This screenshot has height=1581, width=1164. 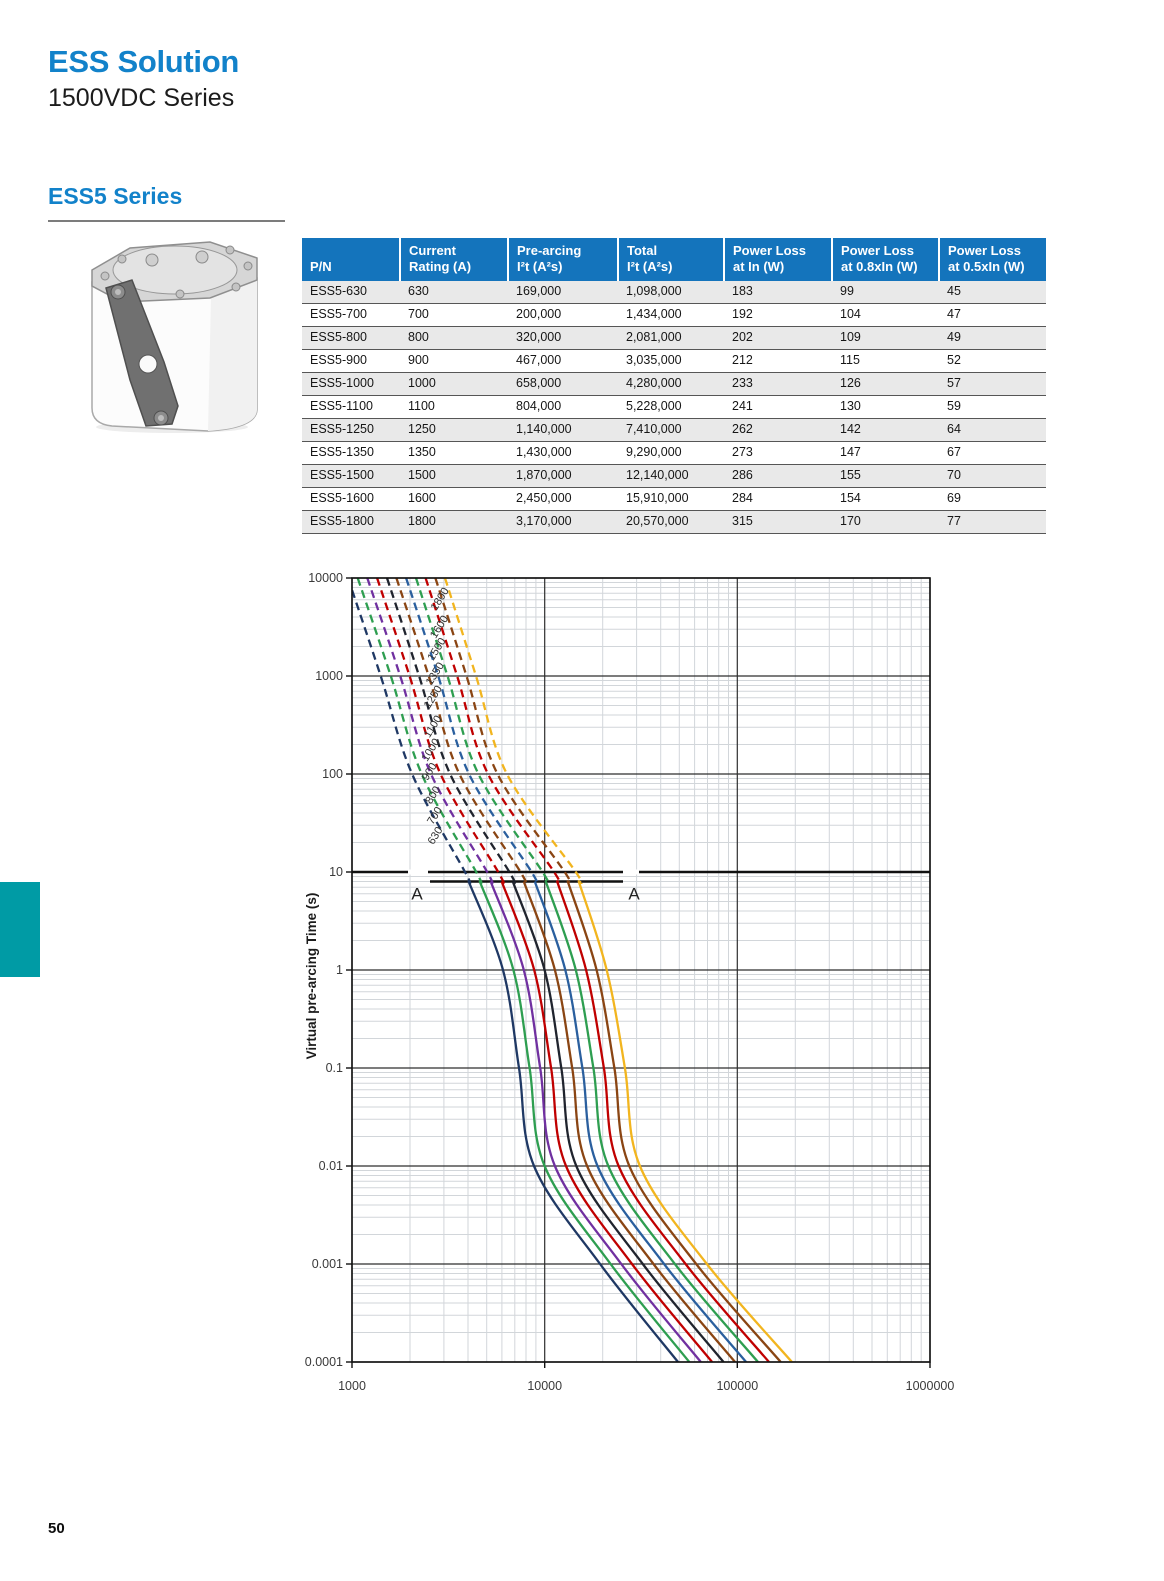 I want to click on cell: 467,000, so click(x=539, y=359).